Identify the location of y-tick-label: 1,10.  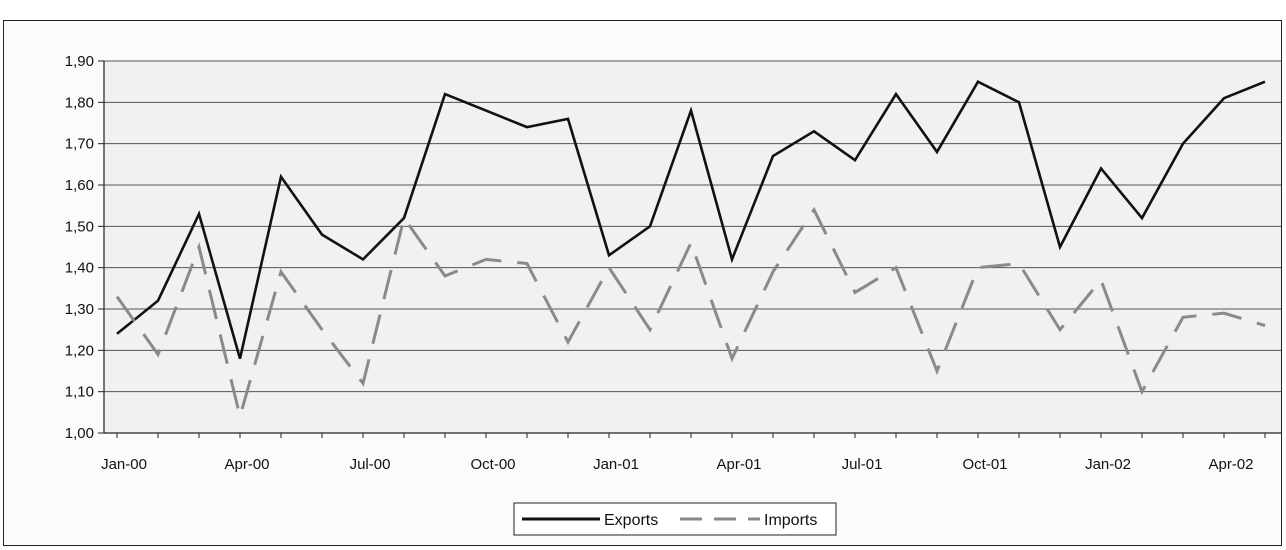
(79, 392).